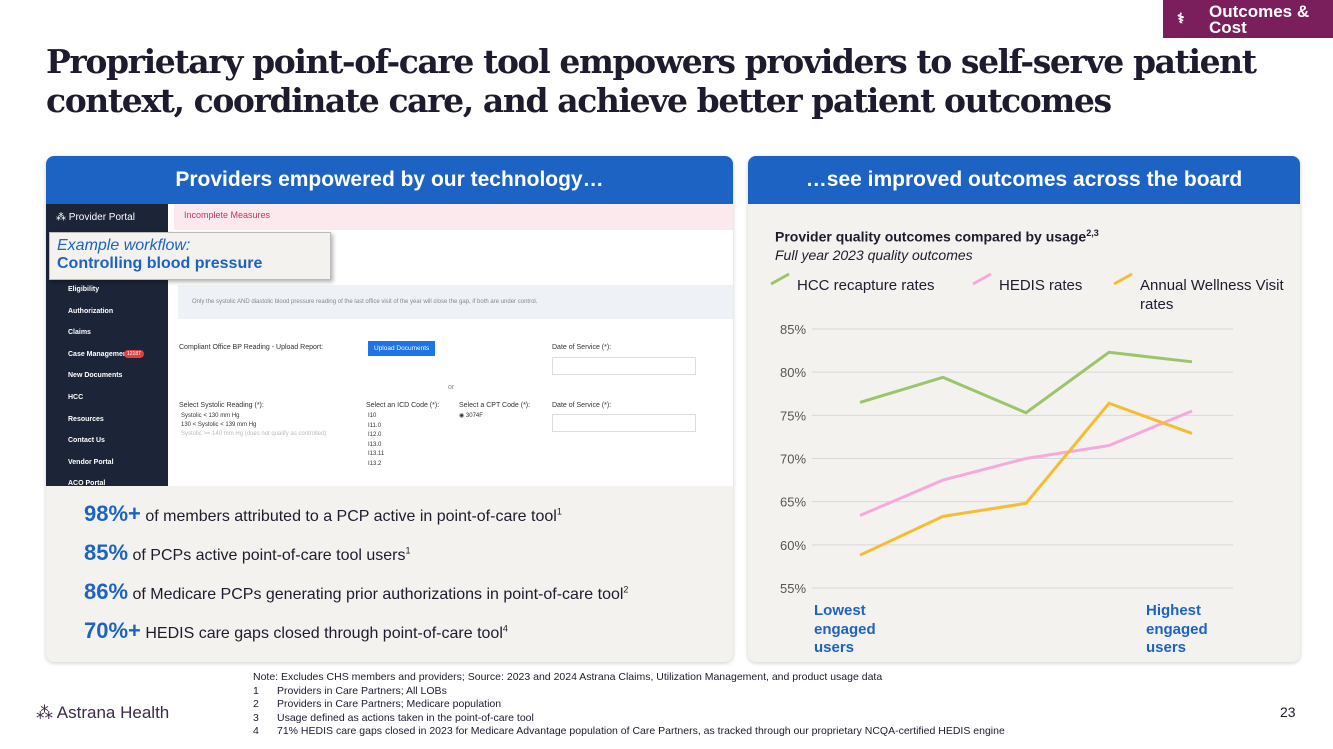 This screenshot has width=1333, height=749. Describe the element at coordinates (402, 348) in the screenshot. I see `upload-button: Upload Documents` at that location.